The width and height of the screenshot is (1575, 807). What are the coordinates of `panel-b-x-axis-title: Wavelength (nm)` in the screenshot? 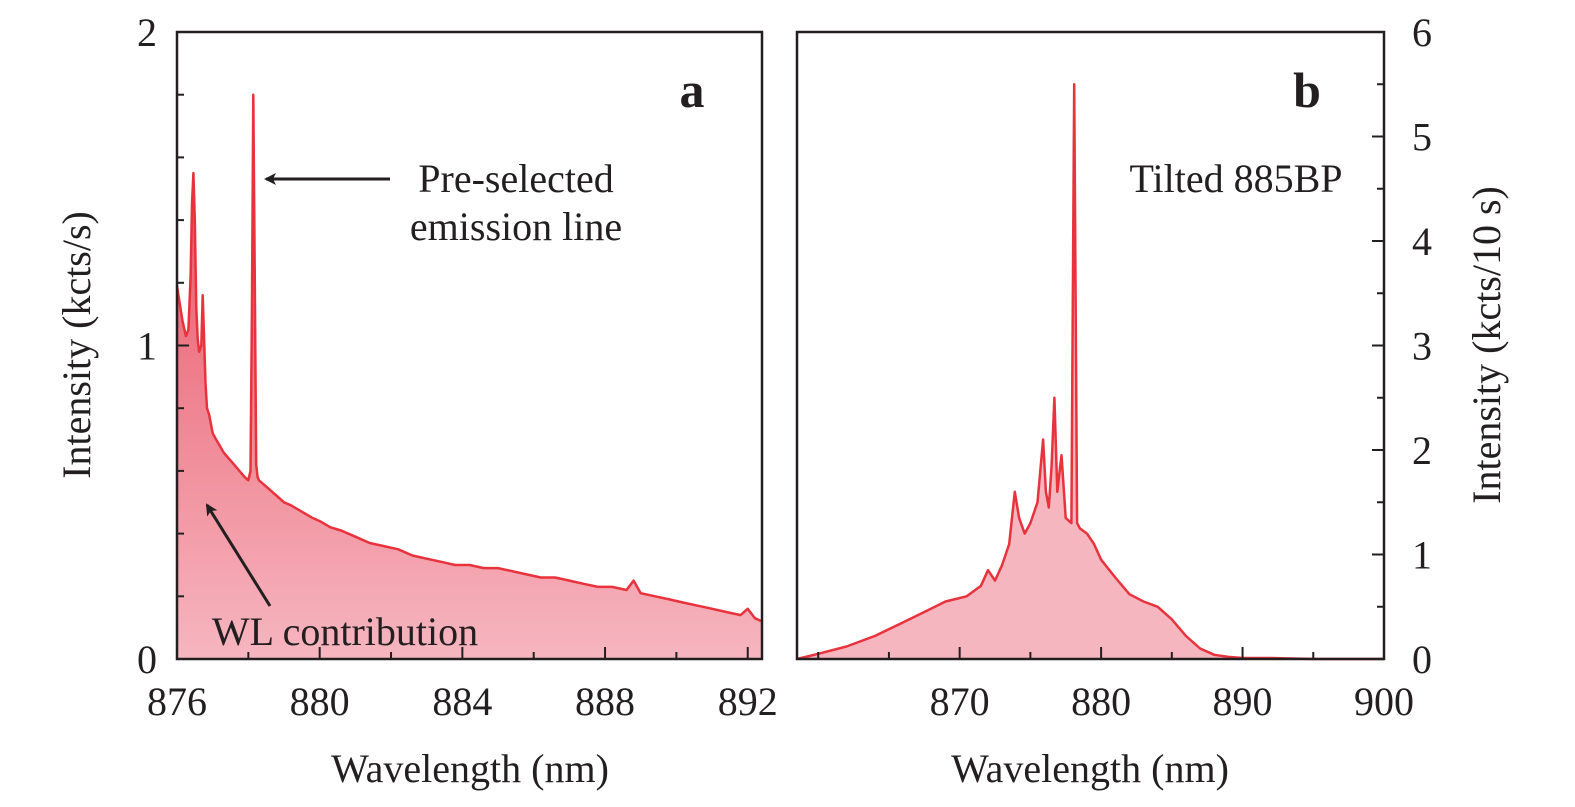 It's located at (1090, 768).